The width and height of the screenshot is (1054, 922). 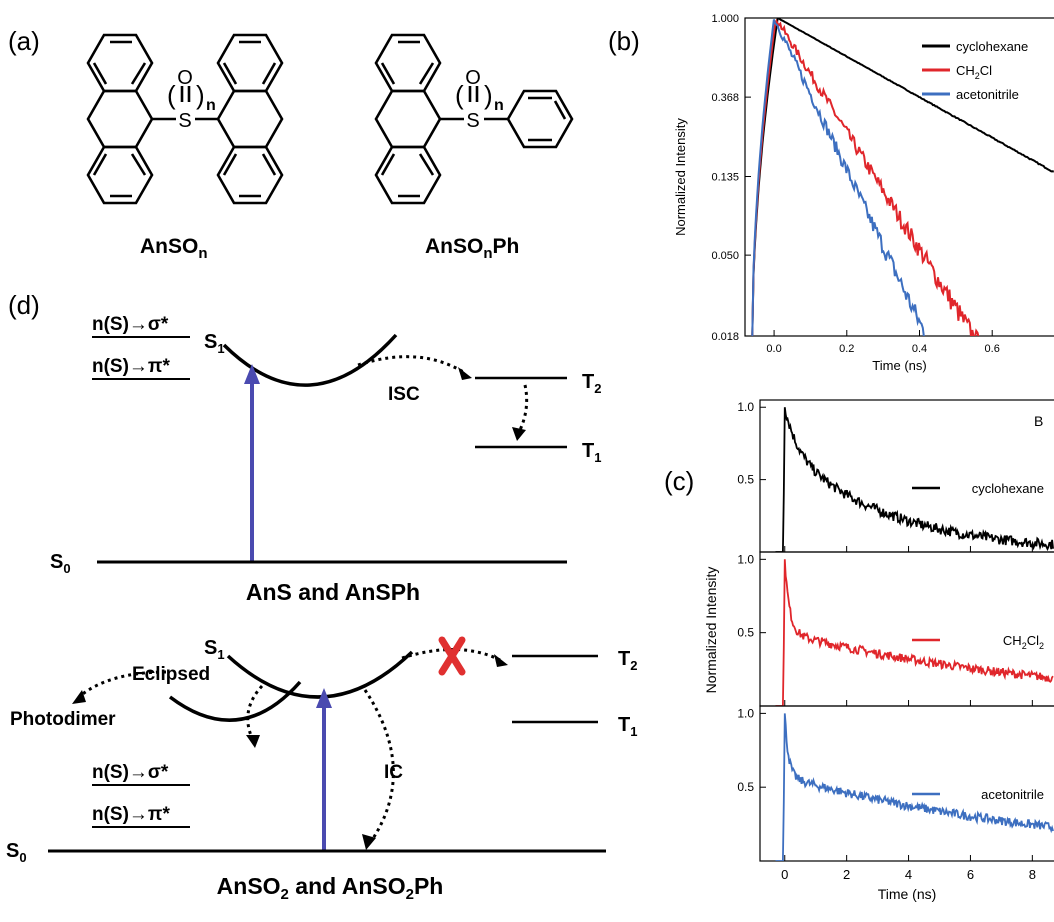 What do you see at coordinates (846, 349) in the screenshot?
I see `x-tick-label: 0.2` at bounding box center [846, 349].